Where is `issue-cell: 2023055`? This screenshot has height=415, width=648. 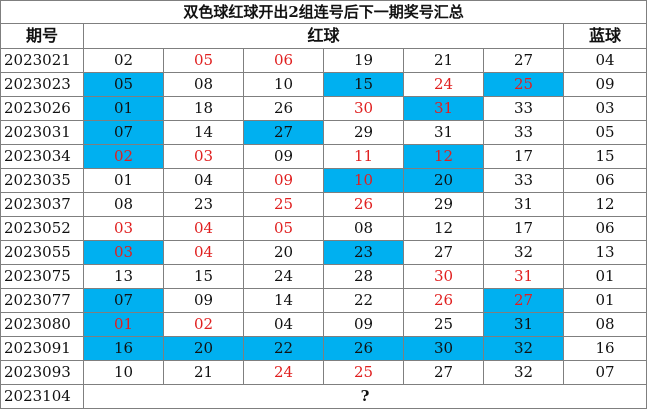 issue-cell: 2023055 is located at coordinates (42, 252).